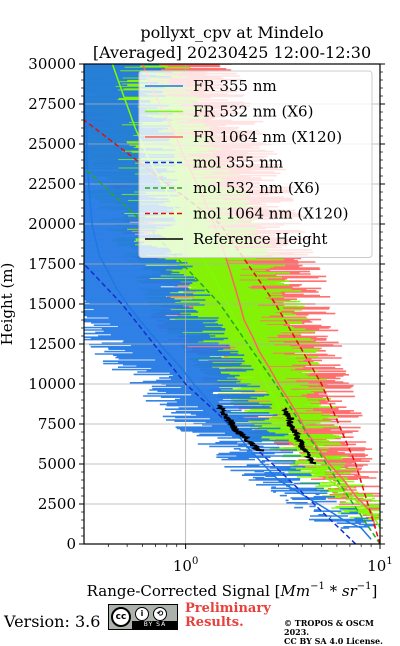 The width and height of the screenshot is (400, 646). What do you see at coordinates (52, 184) in the screenshot?
I see `y-tick-label: 22500` at bounding box center [52, 184].